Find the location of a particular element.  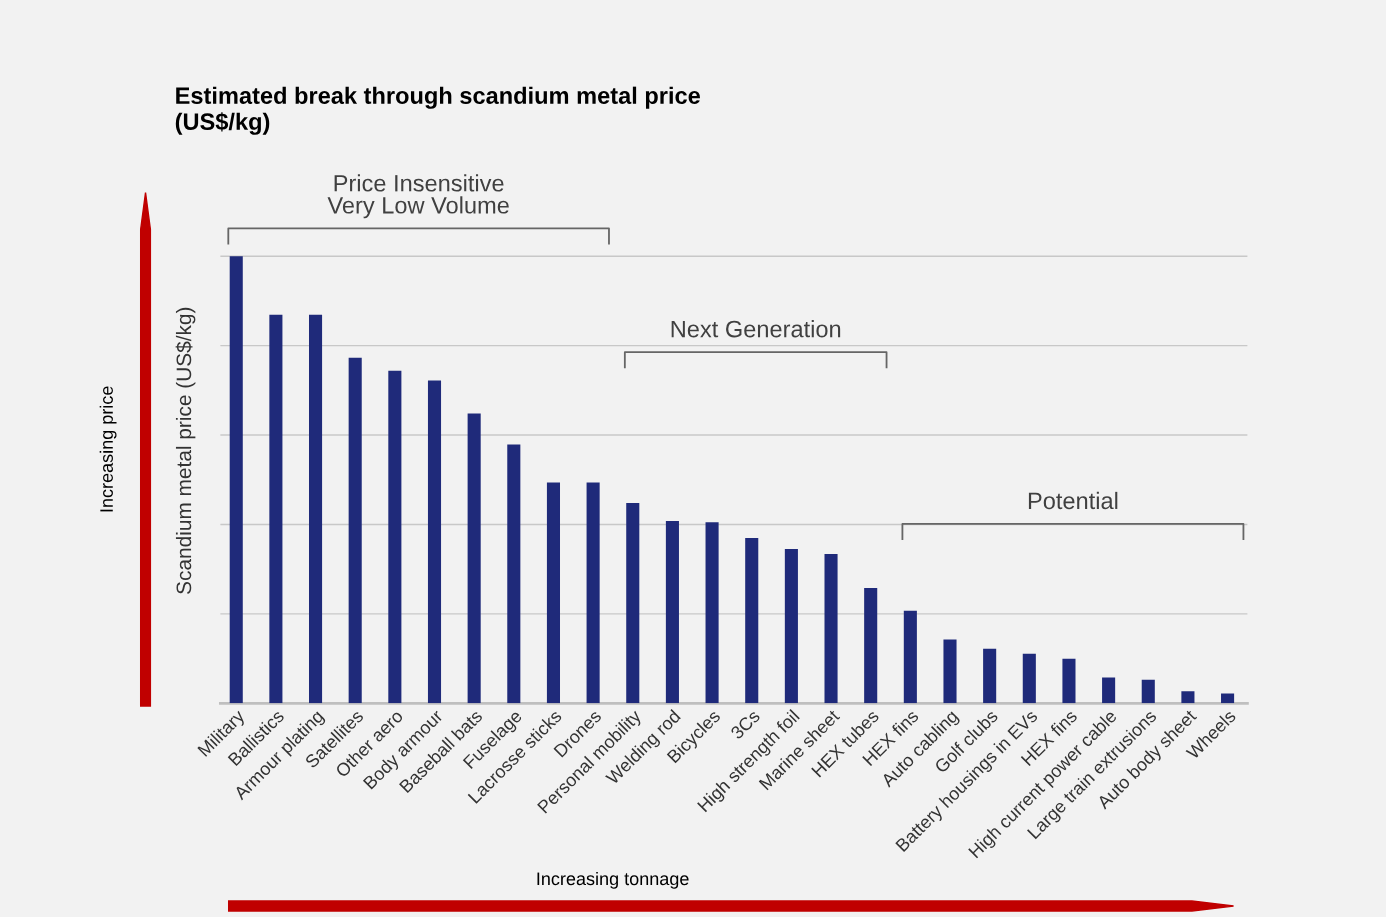

text: Increasing price is located at coordinates (108, 449).